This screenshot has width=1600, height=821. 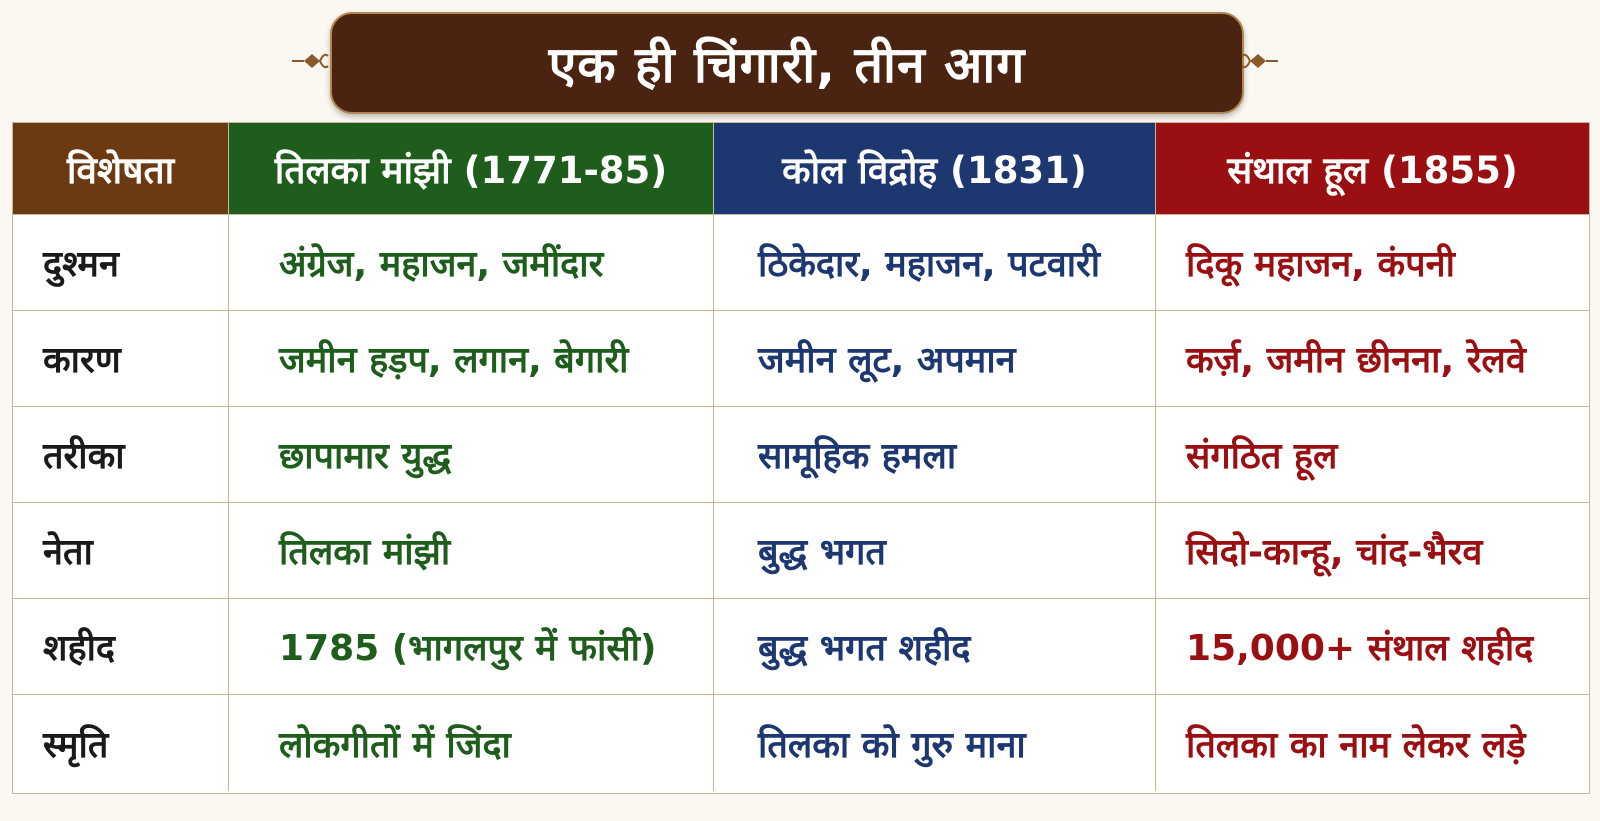 I want to click on santhal-cell: तिलका का नाम लेकर लड़े, so click(x=1356, y=745).